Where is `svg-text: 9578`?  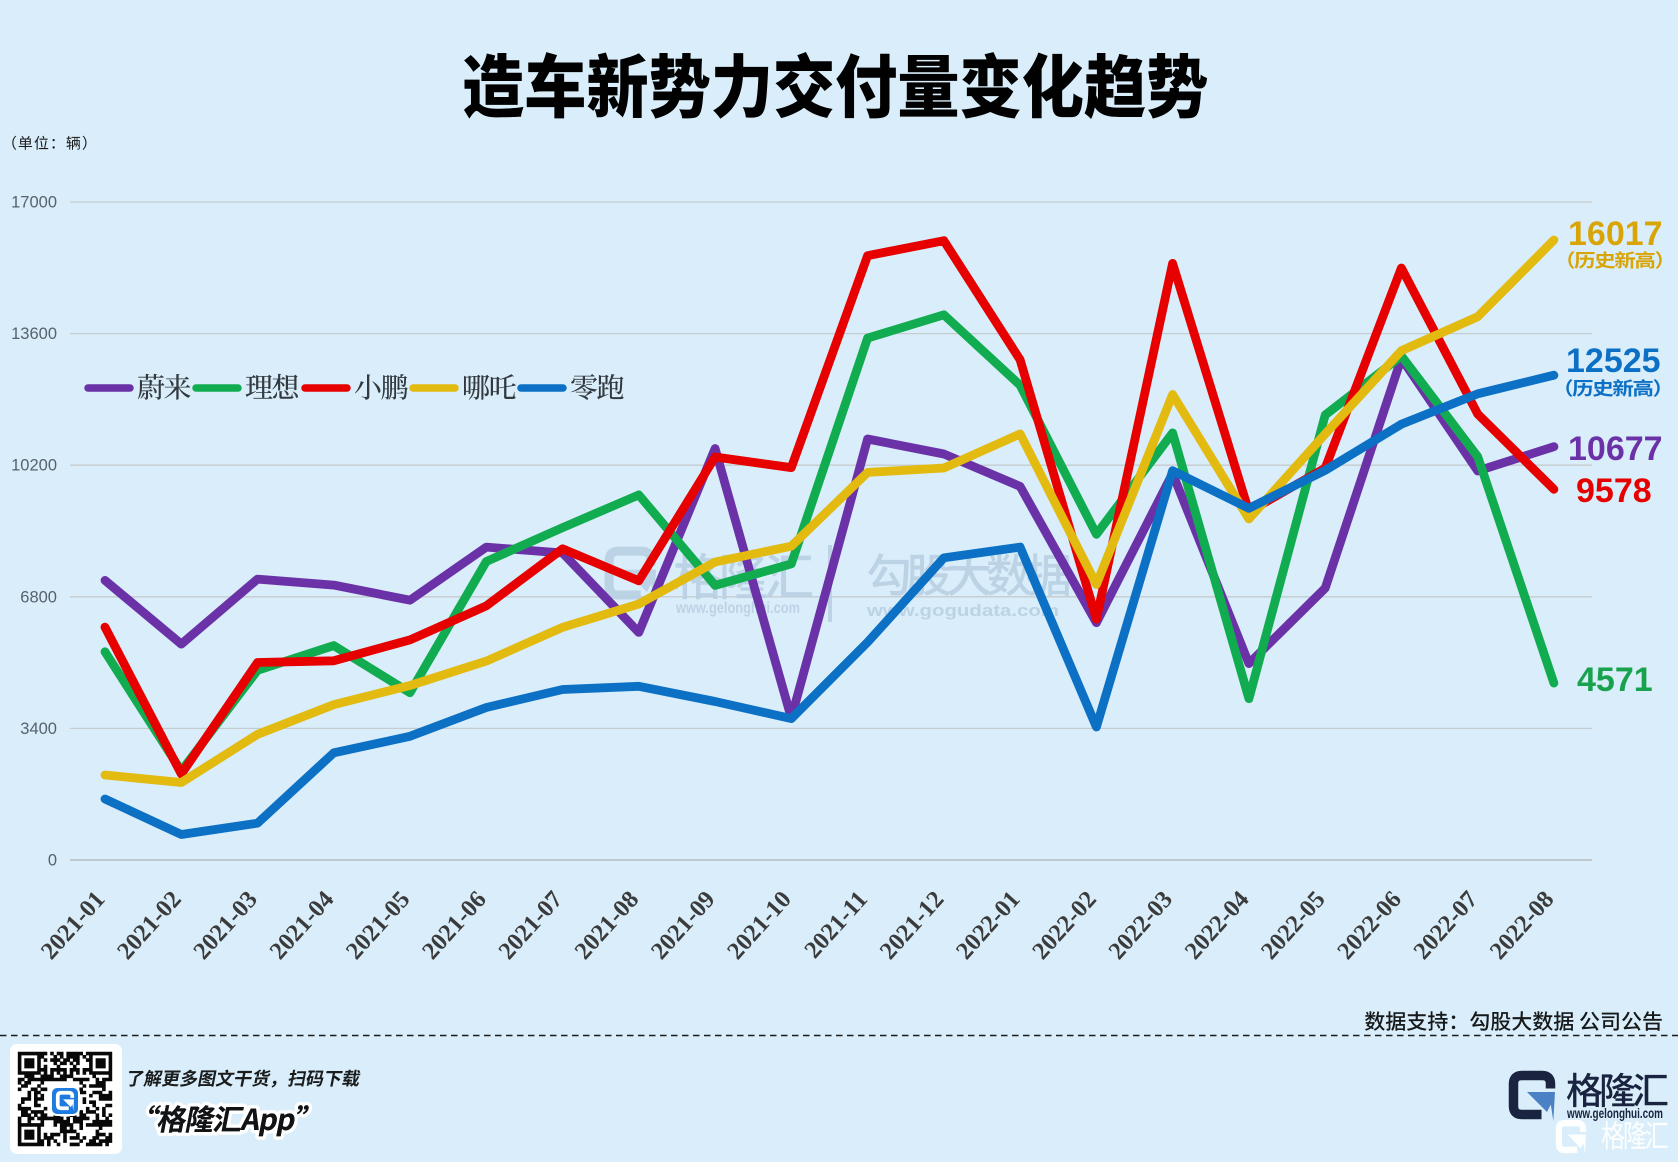
svg-text: 9578 is located at coordinates (1614, 491).